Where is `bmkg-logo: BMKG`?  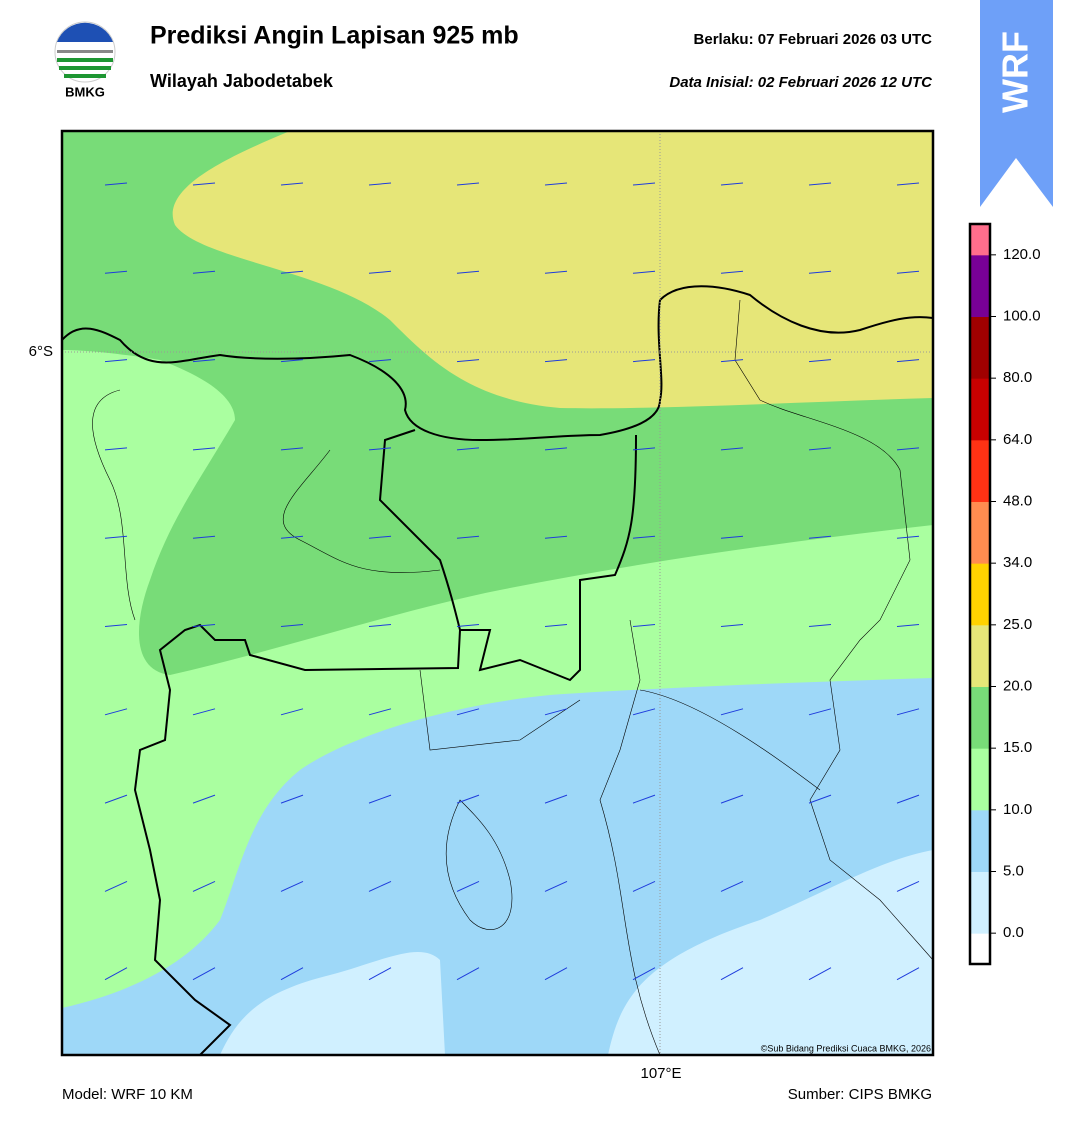 bmkg-logo: BMKG is located at coordinates (85, 60).